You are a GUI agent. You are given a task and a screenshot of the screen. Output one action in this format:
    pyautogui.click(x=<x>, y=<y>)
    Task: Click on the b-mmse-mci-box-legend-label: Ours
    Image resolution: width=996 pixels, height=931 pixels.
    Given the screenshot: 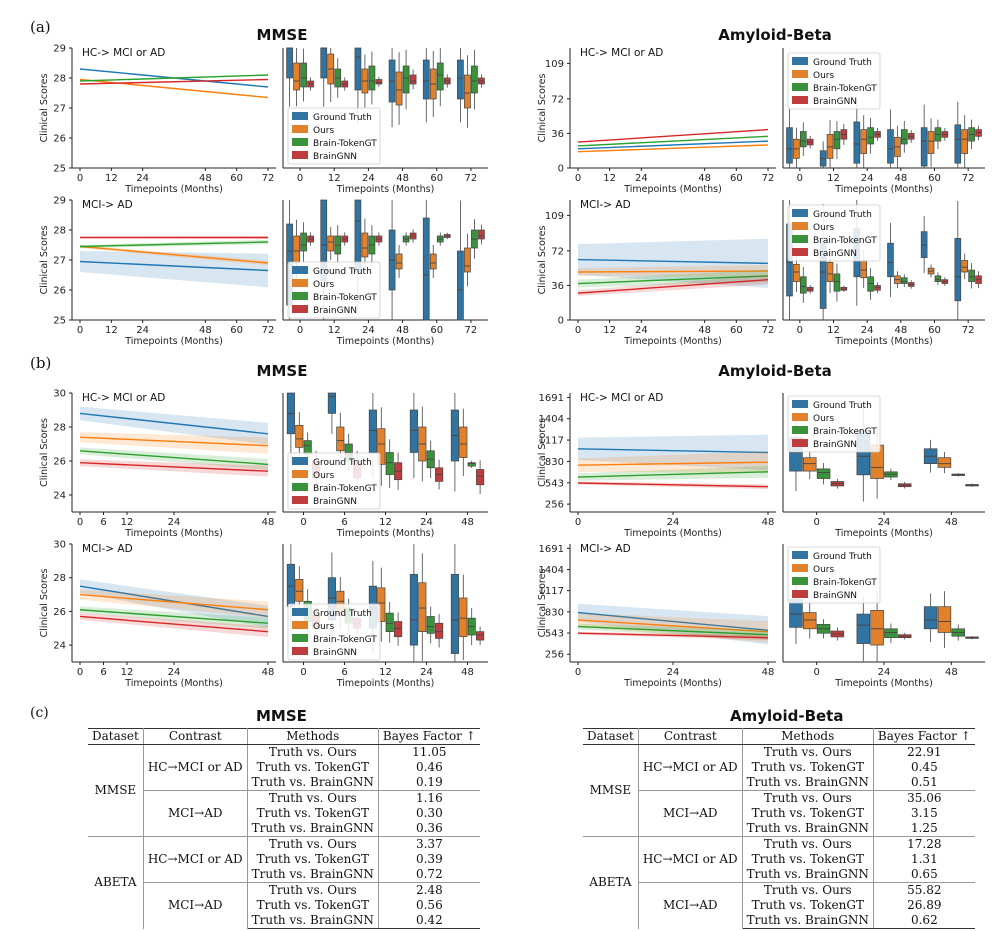 What is the action you would take?
    pyautogui.click(x=323, y=627)
    